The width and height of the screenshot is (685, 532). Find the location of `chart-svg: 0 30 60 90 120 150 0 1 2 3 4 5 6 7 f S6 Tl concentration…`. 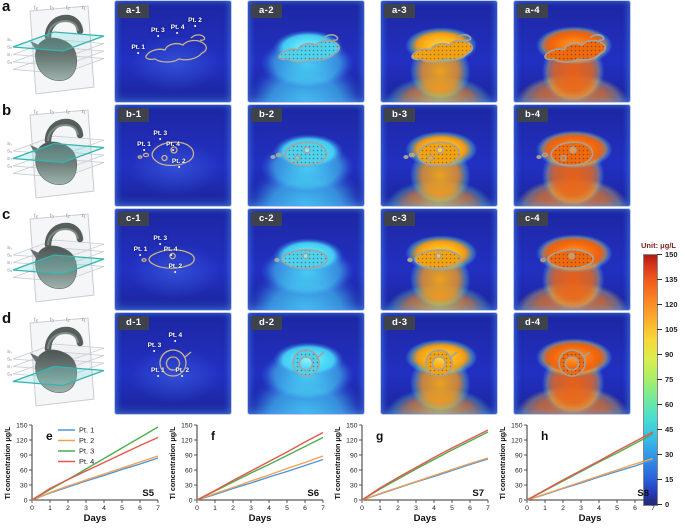

chart-svg: 0 30 60 90 120 150 0 1 2 3 4 5 6 7 f S6 Tl concentration… is located at coordinates (246, 473).